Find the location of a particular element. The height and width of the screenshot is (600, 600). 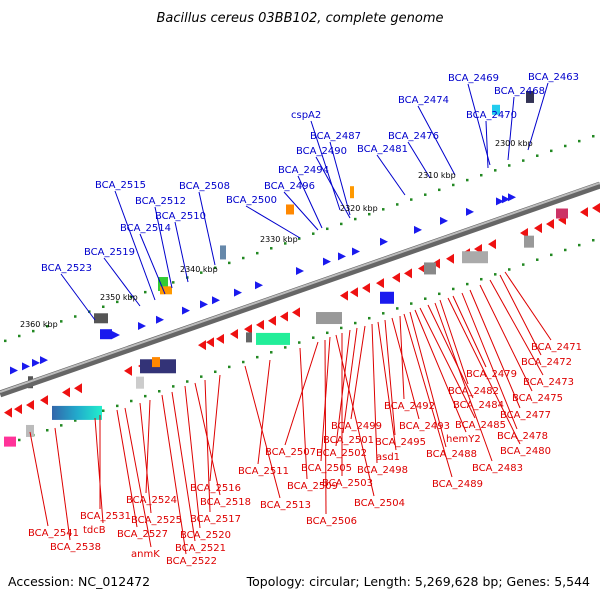

gene-label-minus: BCA_2506 is located at coordinates (331, 521).